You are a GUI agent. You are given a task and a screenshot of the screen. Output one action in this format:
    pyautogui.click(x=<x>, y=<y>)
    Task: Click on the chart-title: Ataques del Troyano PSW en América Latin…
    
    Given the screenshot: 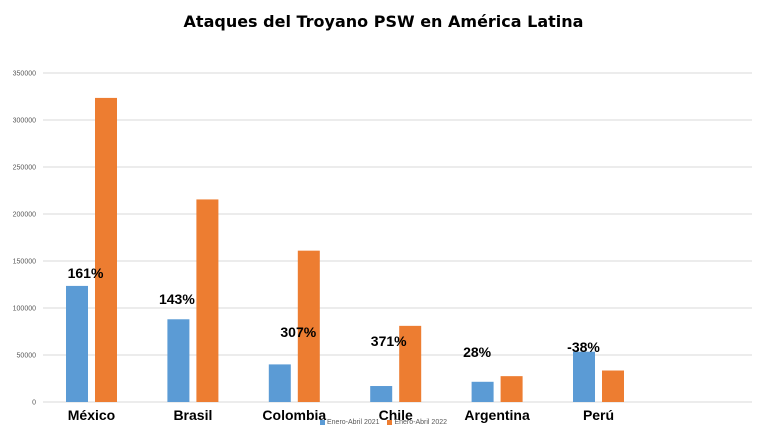 What is the action you would take?
    pyautogui.click(x=383, y=21)
    